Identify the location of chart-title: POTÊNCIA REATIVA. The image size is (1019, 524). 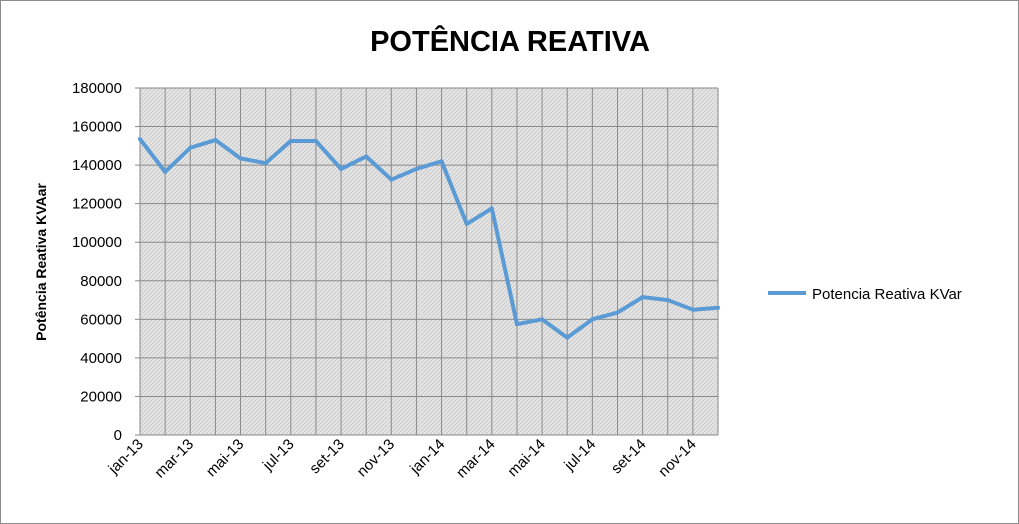
(510, 41).